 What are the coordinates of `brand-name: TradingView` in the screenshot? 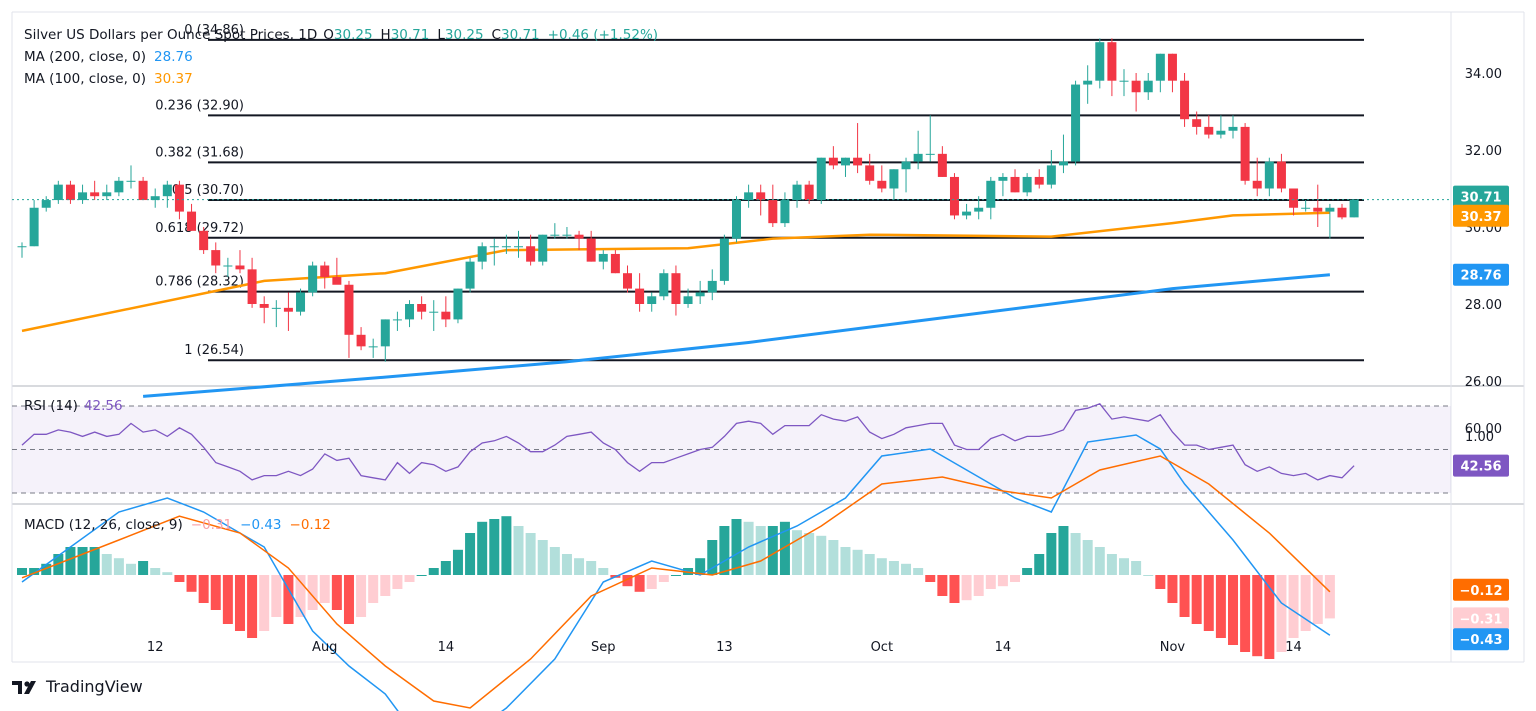 It's located at (94, 686).